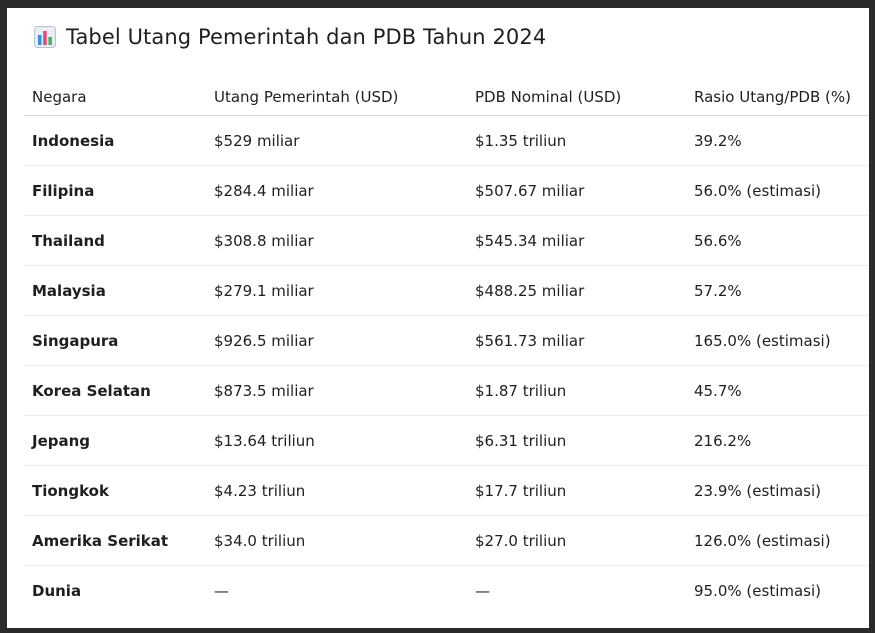 The height and width of the screenshot is (633, 875). Describe the element at coordinates (115, 97) in the screenshot. I see `column-header-negara: Negara` at that location.